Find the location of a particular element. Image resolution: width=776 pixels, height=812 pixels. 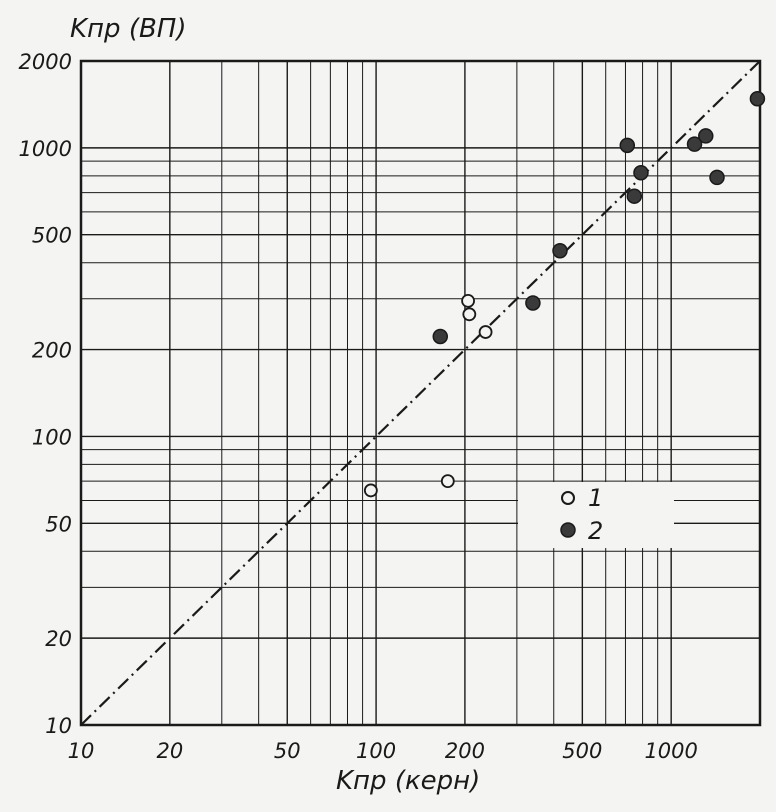

y-tick-label: 20 is located at coordinates (58, 639).